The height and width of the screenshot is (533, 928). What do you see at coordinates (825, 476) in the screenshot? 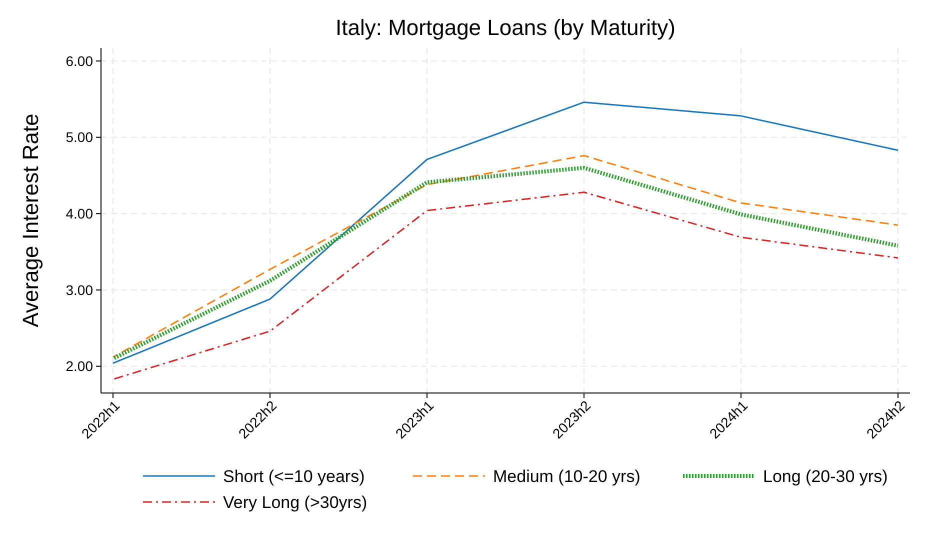
I see `legend-label: Long (20-30 yrs)` at bounding box center [825, 476].